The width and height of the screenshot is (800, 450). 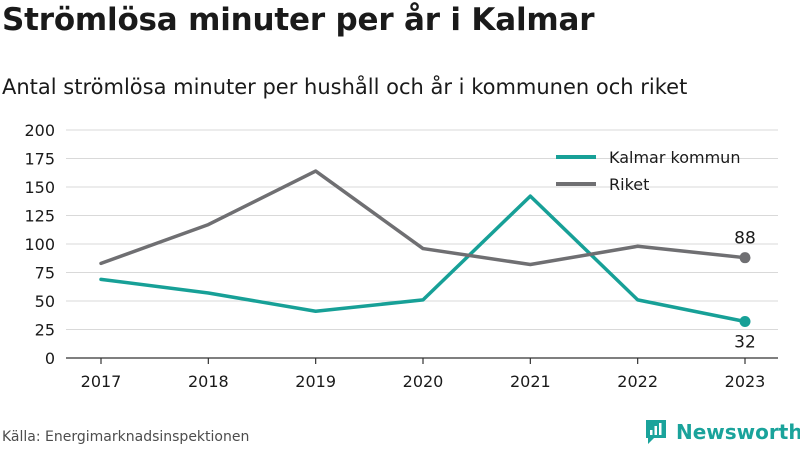 What do you see at coordinates (423, 381) in the screenshot?
I see `x-tick-label: 2020` at bounding box center [423, 381].